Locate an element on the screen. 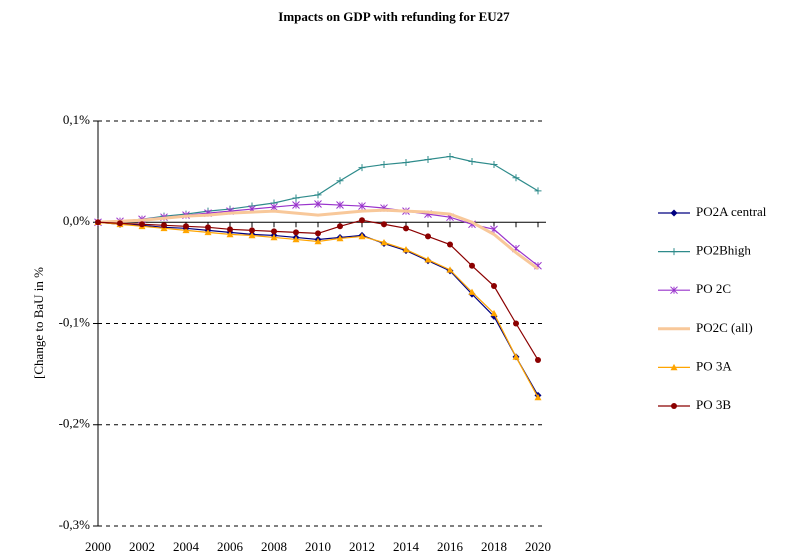 This screenshot has height=559, width=788. legend-label: PO 2C is located at coordinates (713, 288).